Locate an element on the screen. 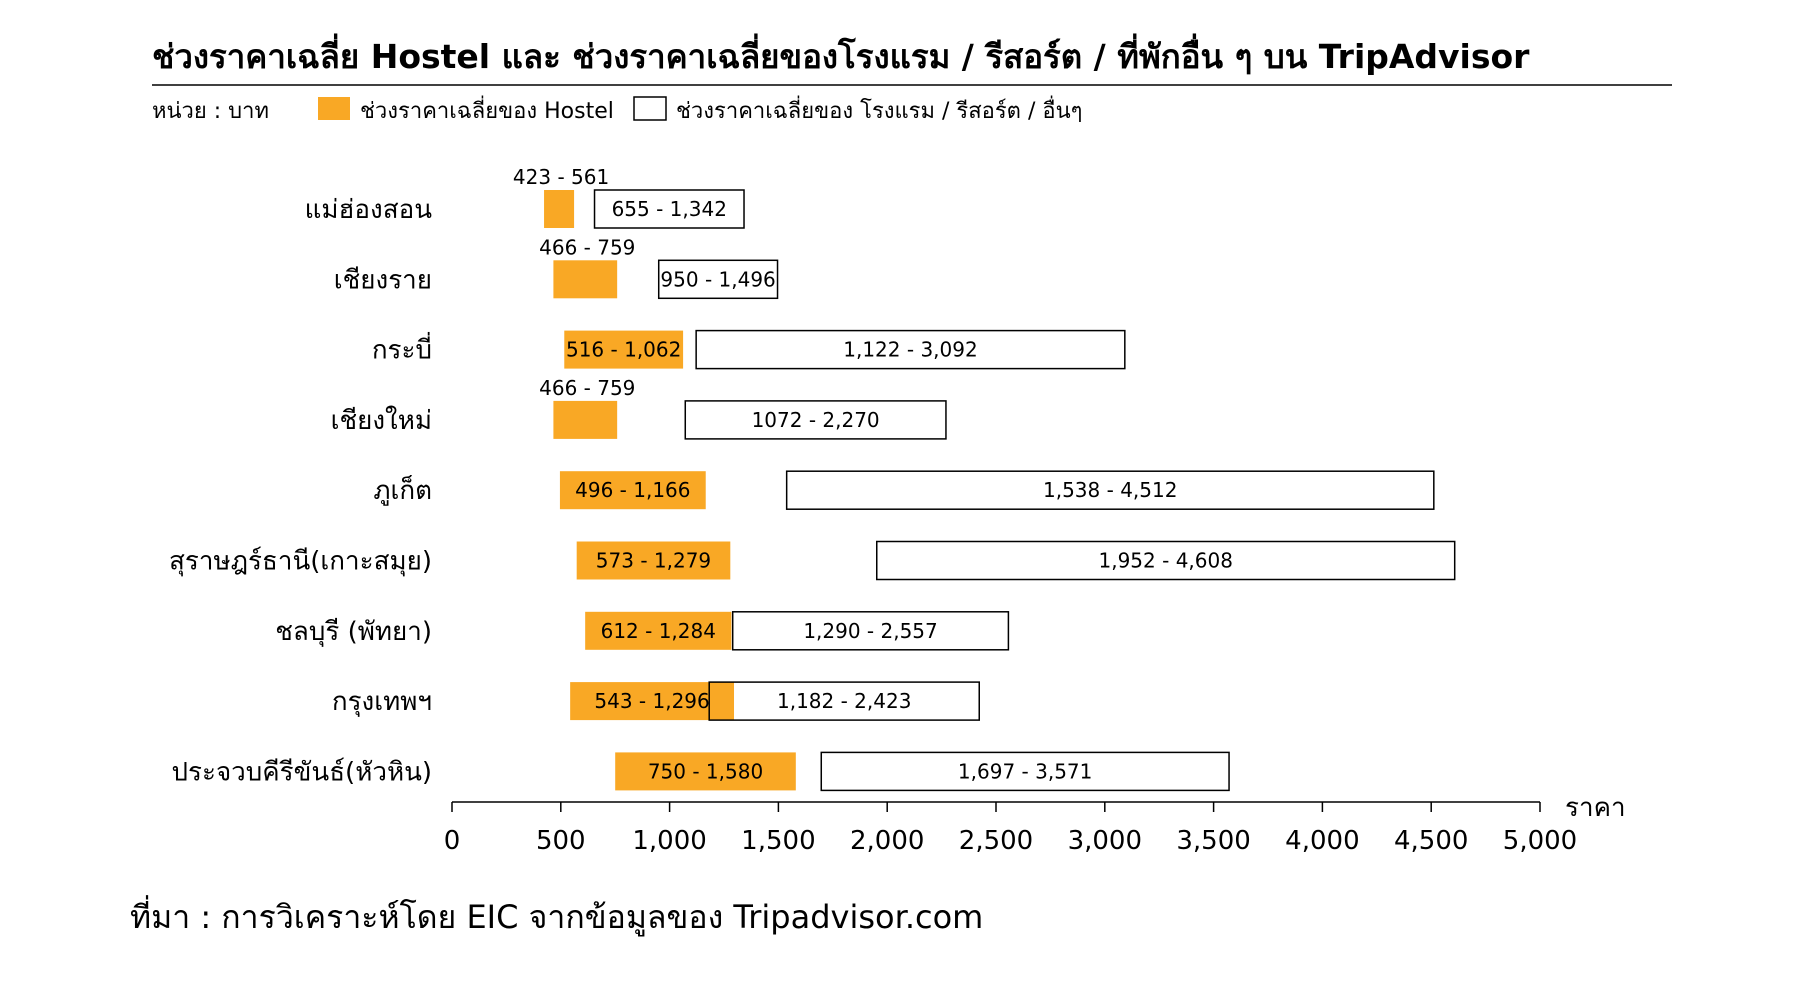 The height and width of the screenshot is (988, 1812). x-tick-label: 1,500 is located at coordinates (778, 841).